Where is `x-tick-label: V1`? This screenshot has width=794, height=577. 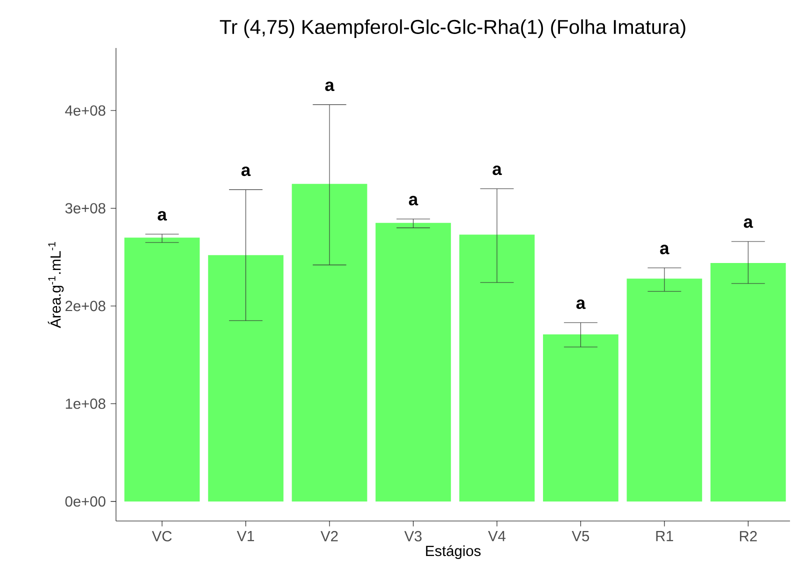 x-tick-label: V1 is located at coordinates (245, 536).